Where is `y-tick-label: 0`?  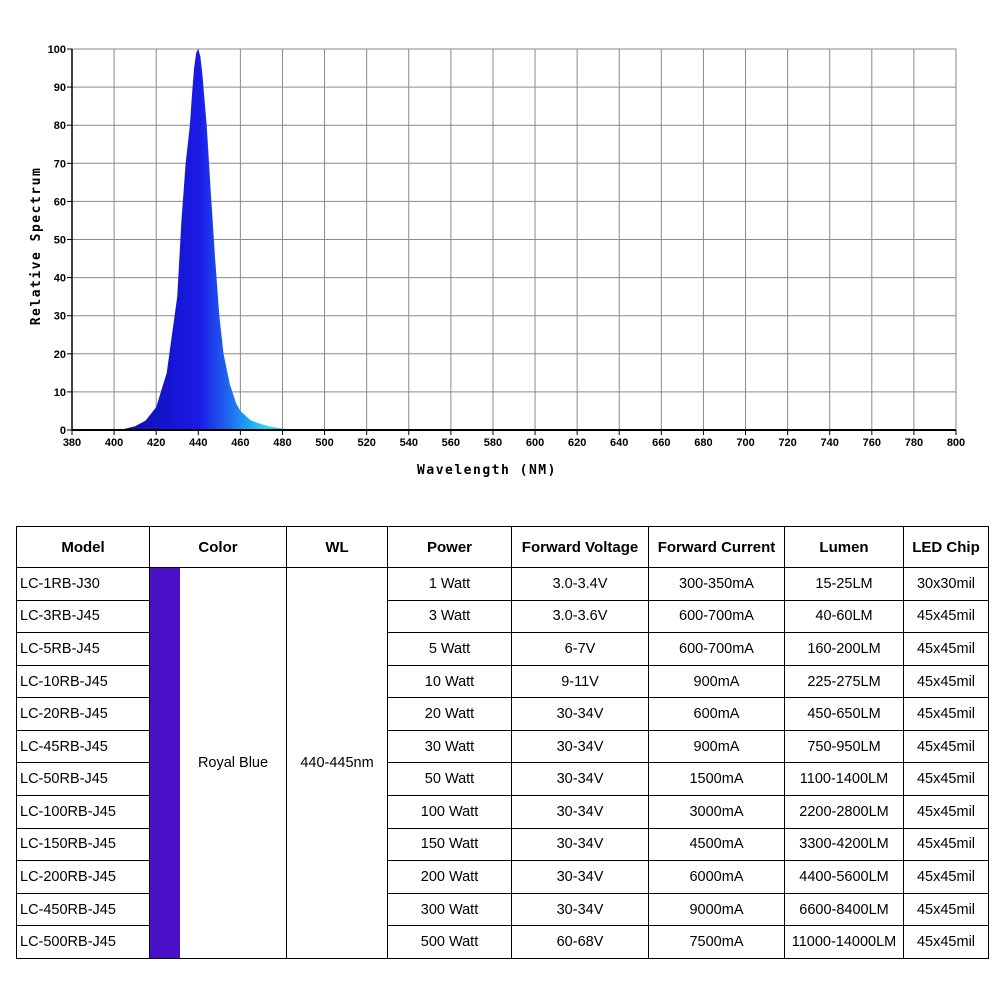 y-tick-label: 0 is located at coordinates (63, 431).